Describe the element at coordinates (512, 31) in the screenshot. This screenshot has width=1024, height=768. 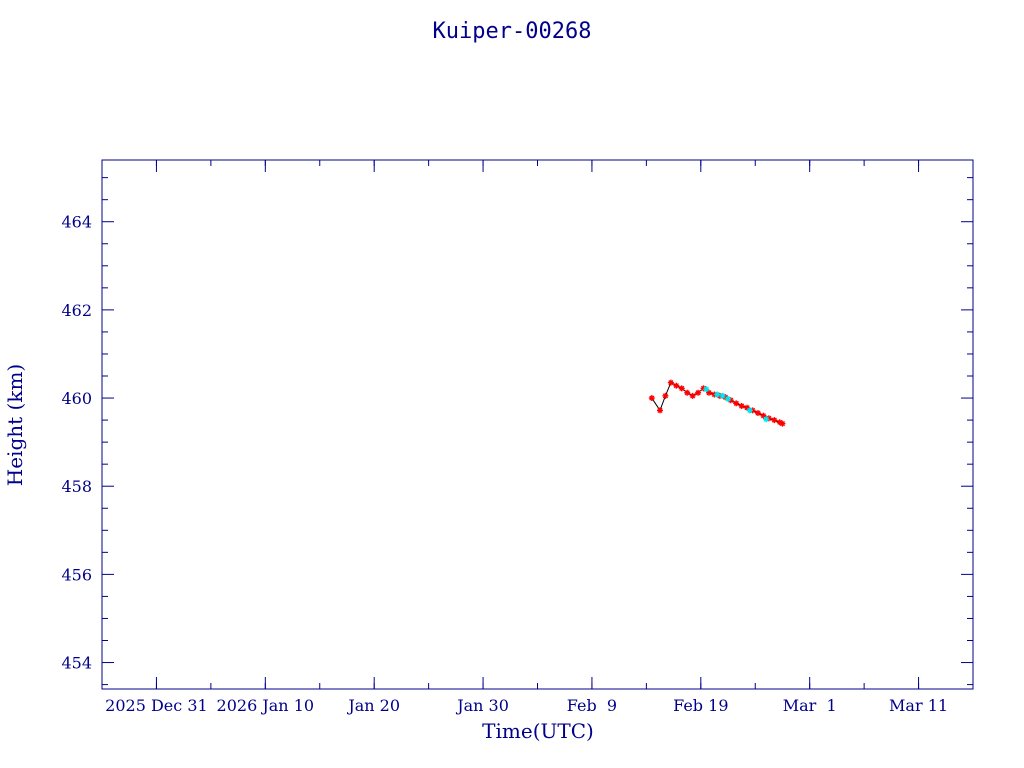
I see `chart-title: Kuiper-00268` at that location.